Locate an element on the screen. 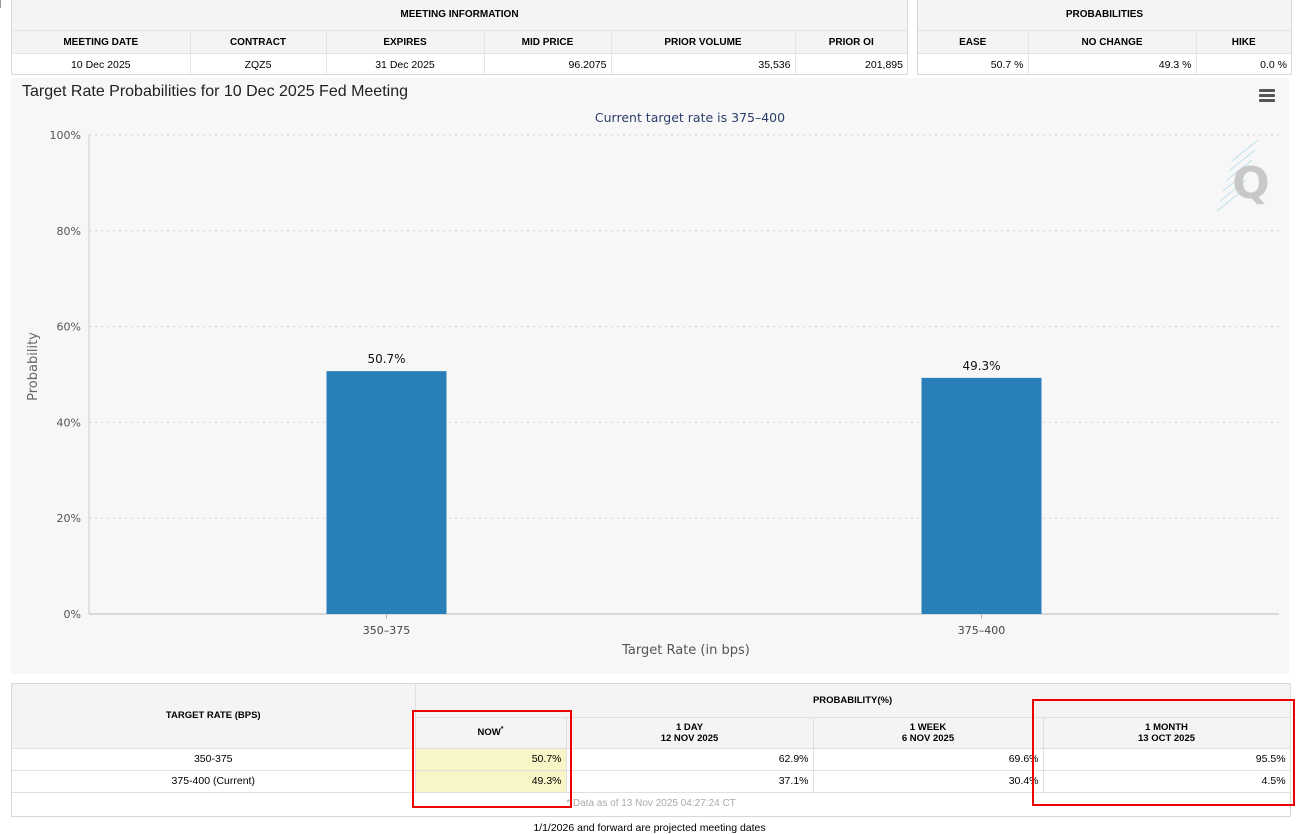  day-cell: 37.1% is located at coordinates (690, 781).